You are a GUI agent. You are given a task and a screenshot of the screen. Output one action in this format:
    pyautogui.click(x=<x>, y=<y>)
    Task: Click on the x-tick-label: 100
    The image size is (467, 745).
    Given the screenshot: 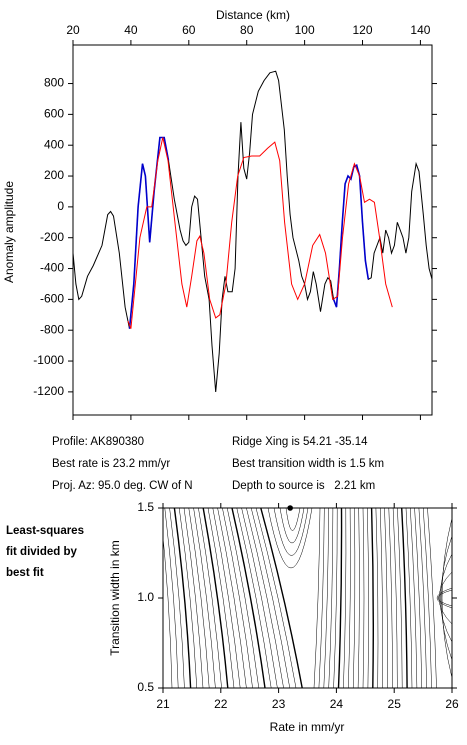 What is the action you would take?
    pyautogui.click(x=305, y=30)
    